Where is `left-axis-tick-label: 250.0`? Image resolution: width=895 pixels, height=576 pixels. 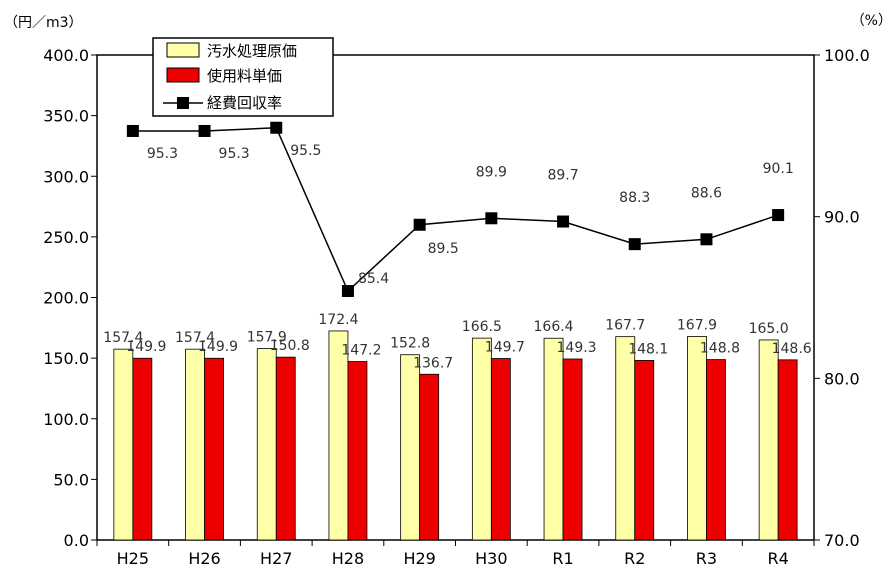 left-axis-tick-label: 250.0 is located at coordinates (66, 237).